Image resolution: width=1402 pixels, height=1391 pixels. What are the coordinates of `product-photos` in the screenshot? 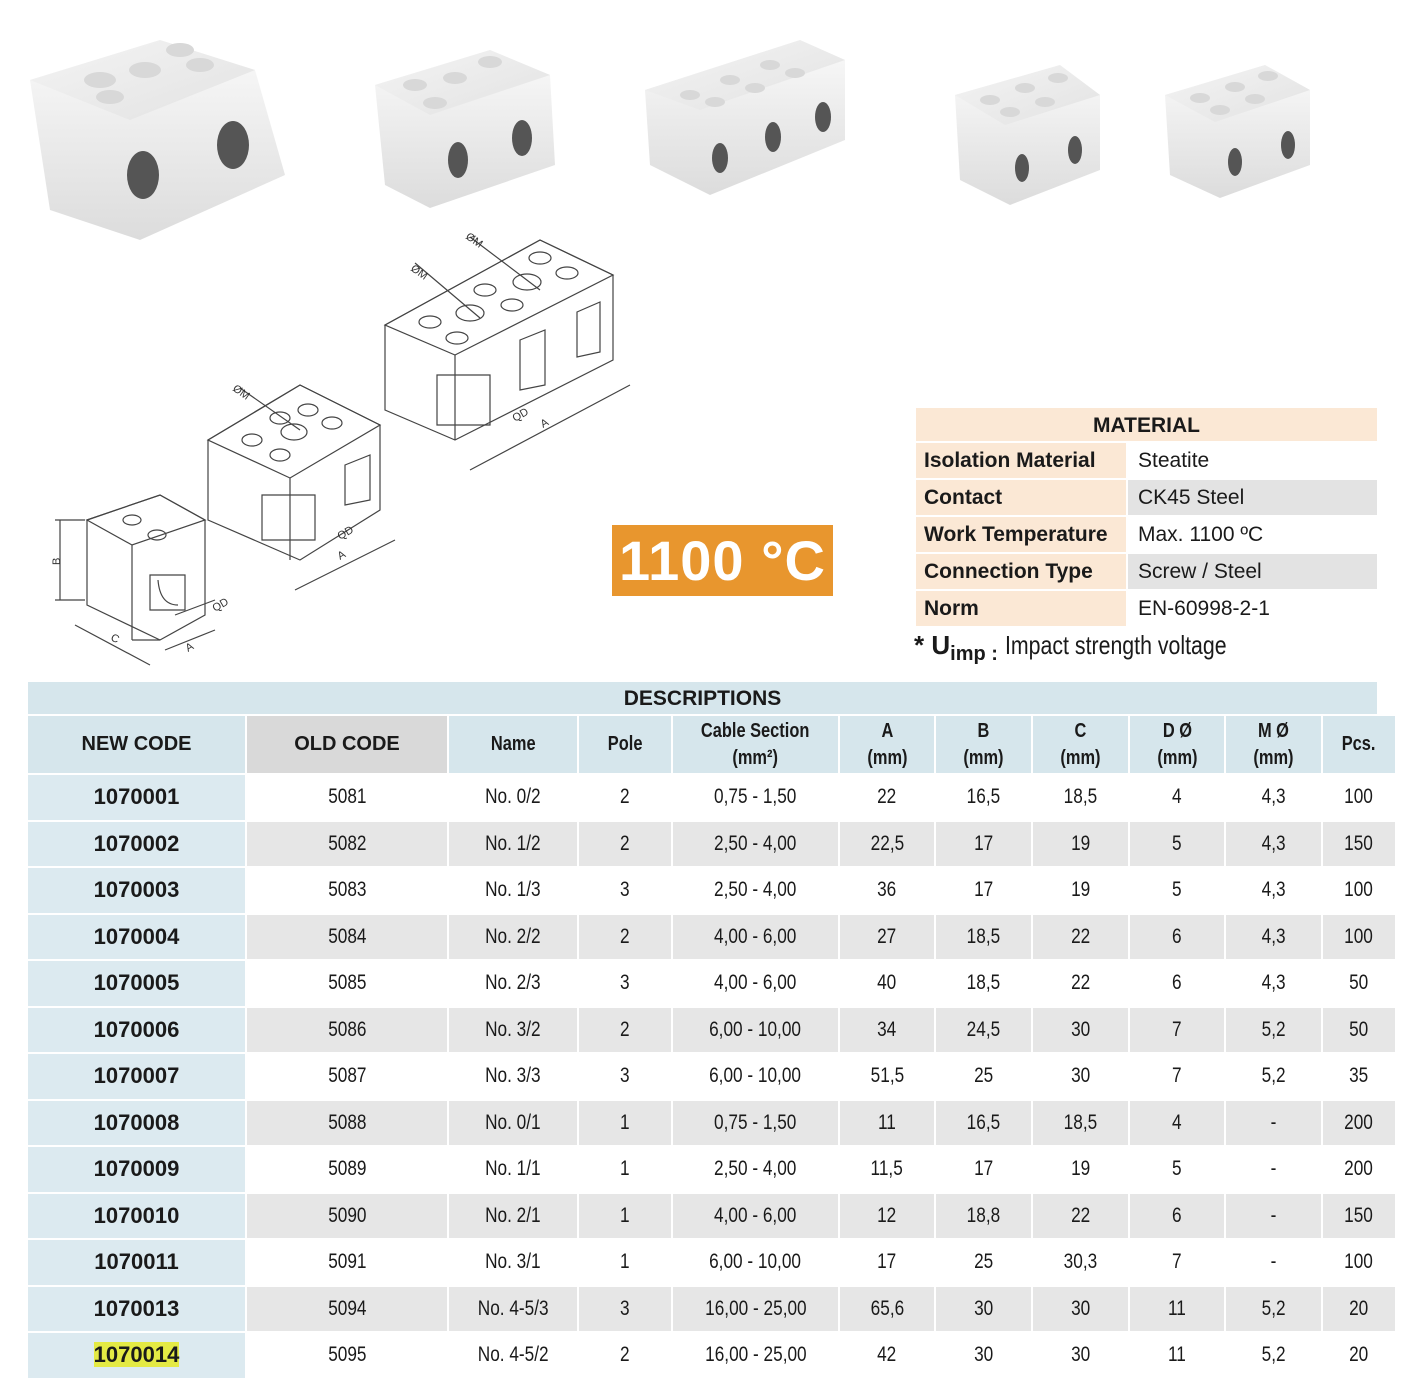 It's located at (670, 140).